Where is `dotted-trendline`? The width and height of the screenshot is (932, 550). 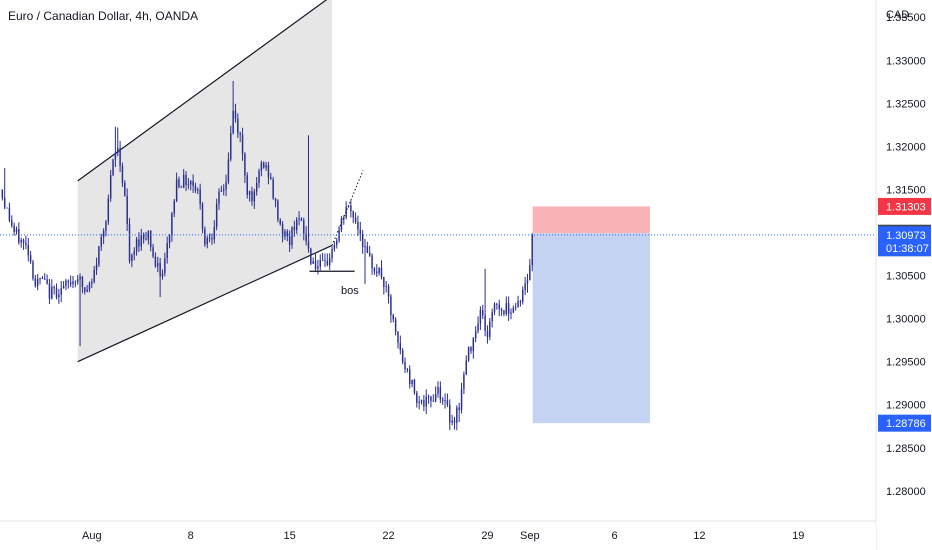 dotted-trendline is located at coordinates (347, 208).